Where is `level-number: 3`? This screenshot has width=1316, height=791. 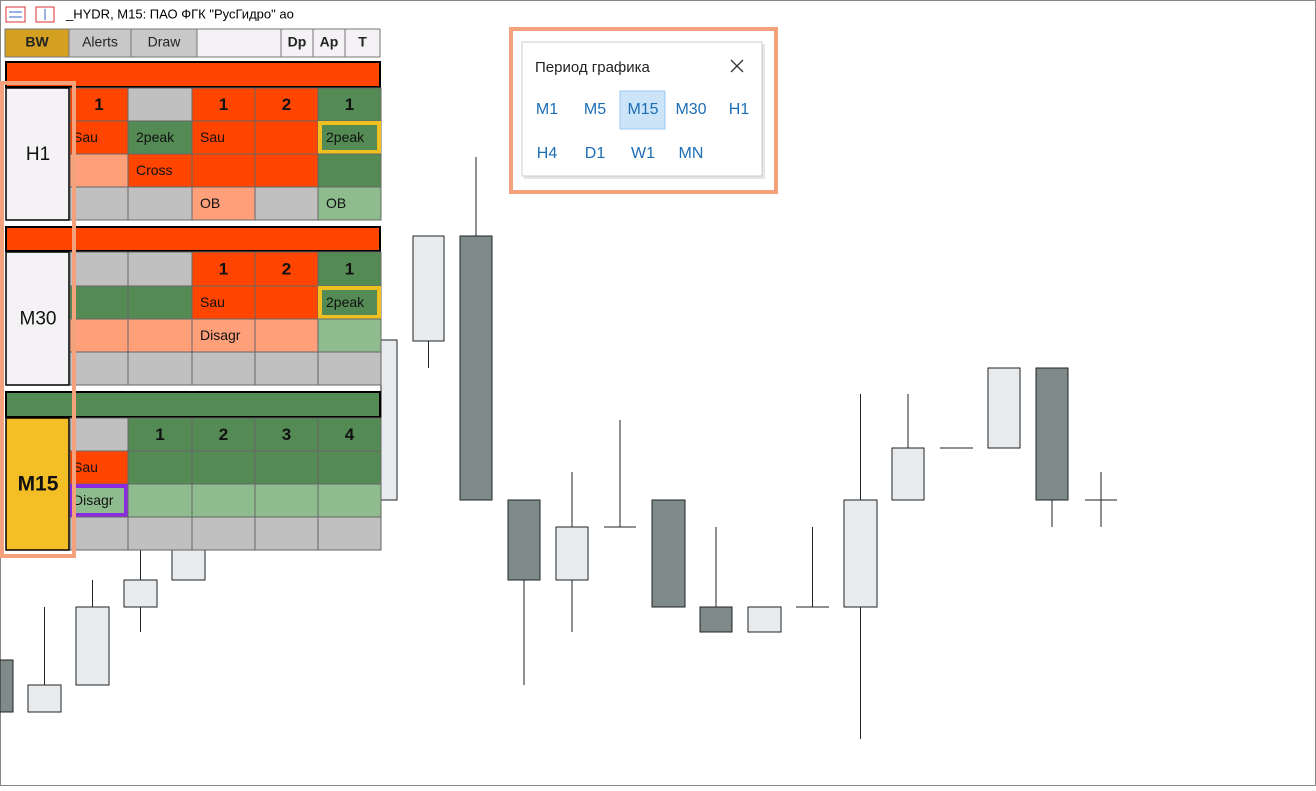
level-number: 3 is located at coordinates (286, 434).